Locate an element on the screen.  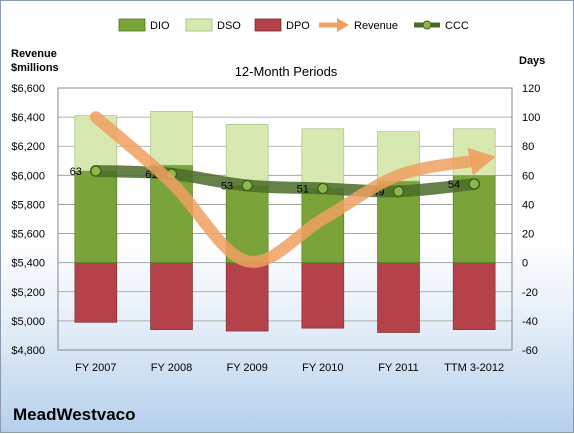
left-tick-label: $5,400 is located at coordinates (28, 264).